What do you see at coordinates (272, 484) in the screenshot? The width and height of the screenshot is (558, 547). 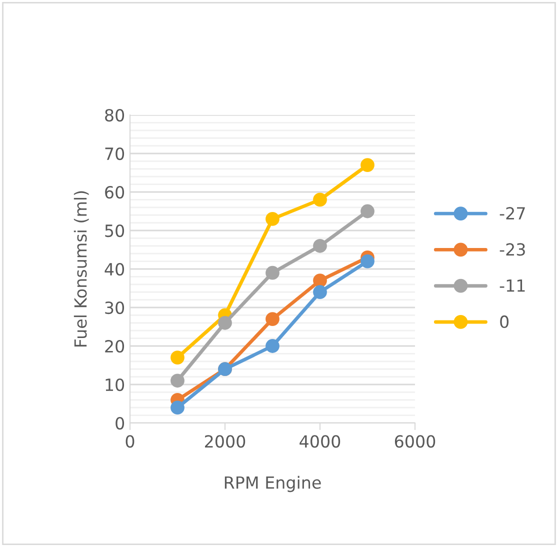 I see `x-axis-title: RPM Engine` at bounding box center [272, 484].